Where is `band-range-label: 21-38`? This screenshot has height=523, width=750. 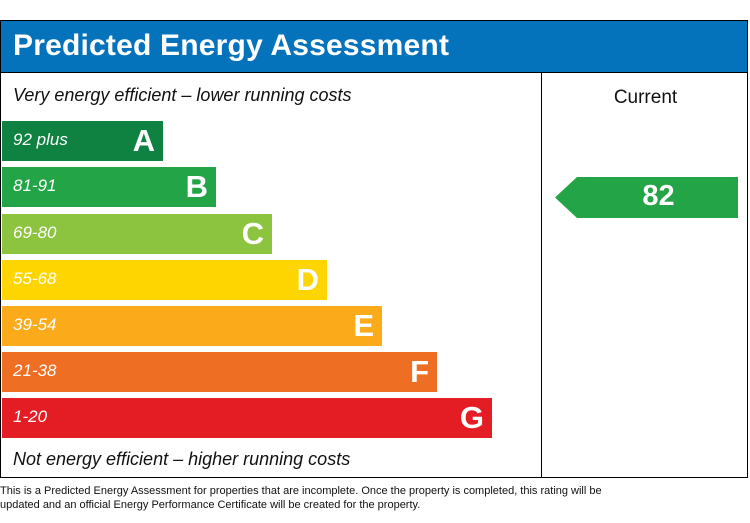
band-range-label: 21-38 is located at coordinates (35, 370).